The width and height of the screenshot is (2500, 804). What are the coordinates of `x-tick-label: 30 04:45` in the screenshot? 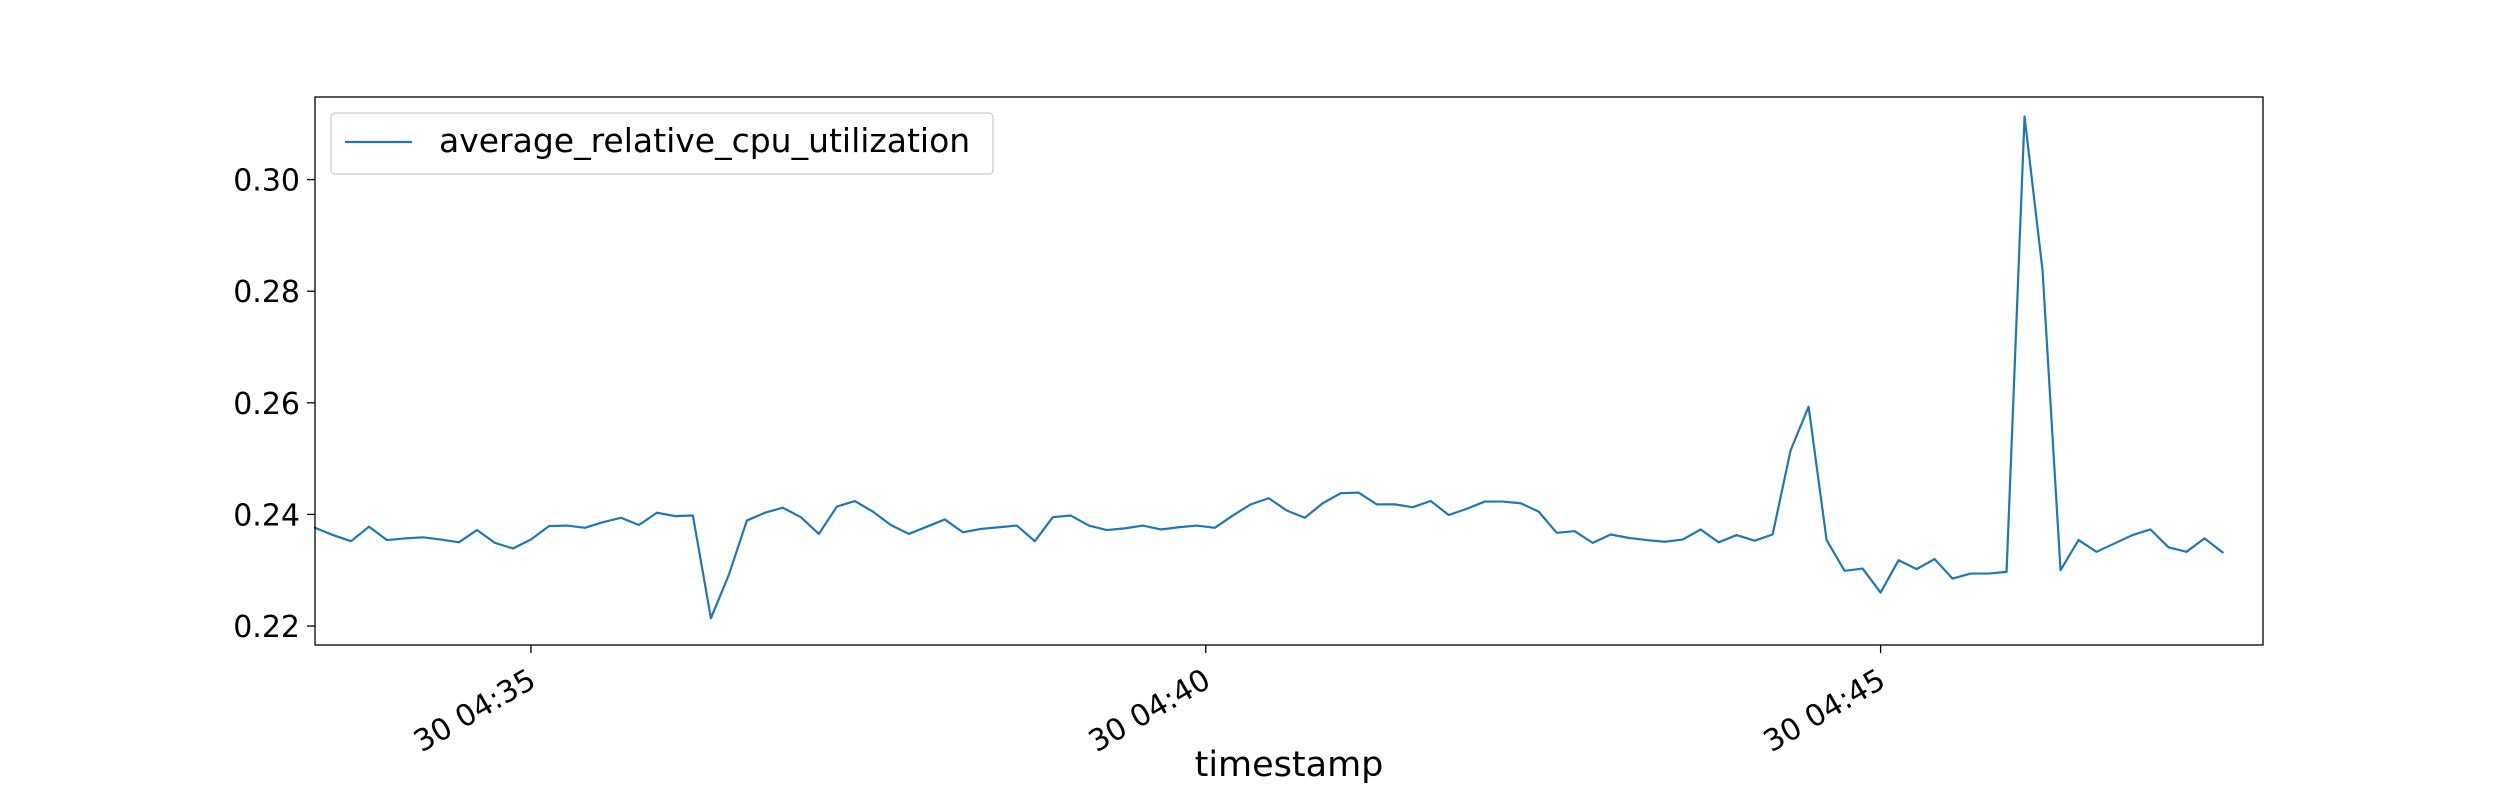 It's located at (1825, 710).